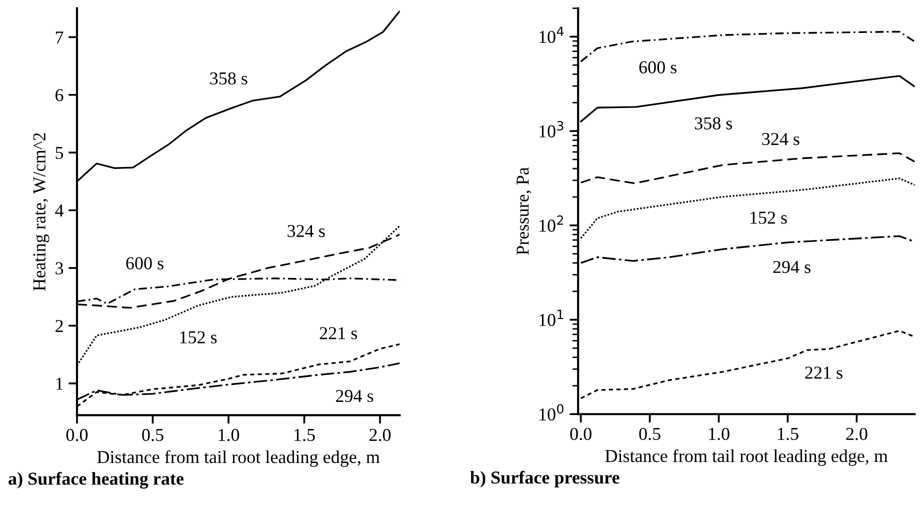 The image size is (922, 517). I want to click on y-tick-label: 10$^{0}$, so click(552, 412).